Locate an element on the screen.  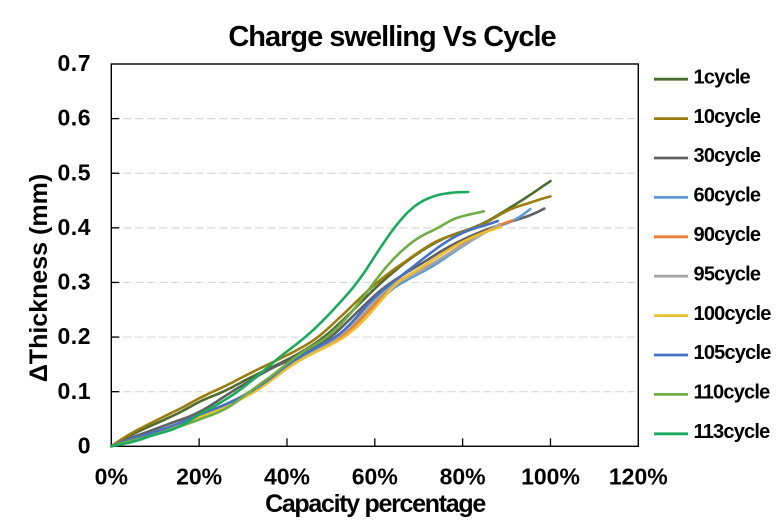
svg-text: Charge swelling Vs Cycle is located at coordinates (392, 37).